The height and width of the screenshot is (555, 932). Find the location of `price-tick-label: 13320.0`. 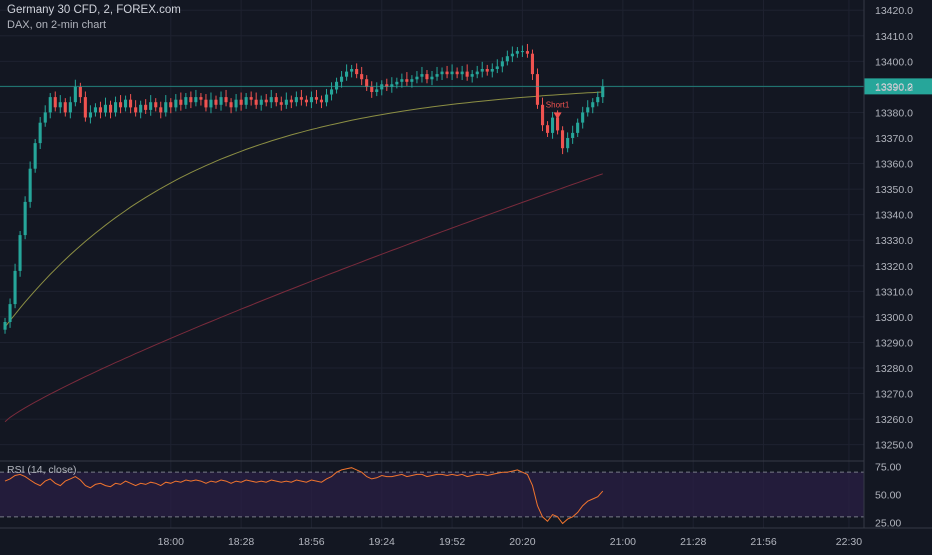

price-tick-label: 13320.0 is located at coordinates (894, 267).